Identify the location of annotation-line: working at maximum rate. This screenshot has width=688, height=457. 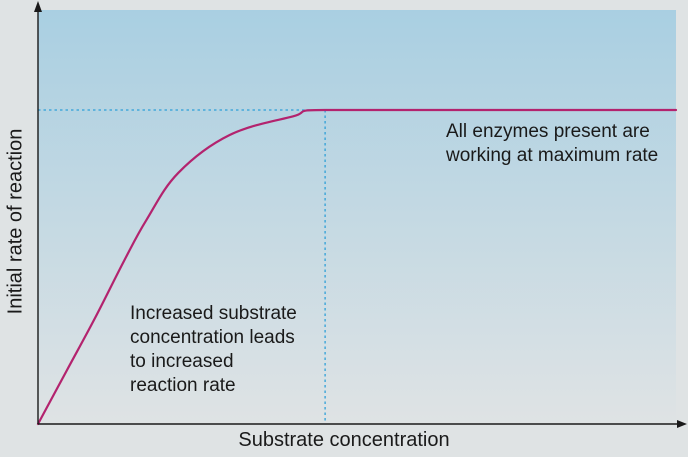
(552, 155).